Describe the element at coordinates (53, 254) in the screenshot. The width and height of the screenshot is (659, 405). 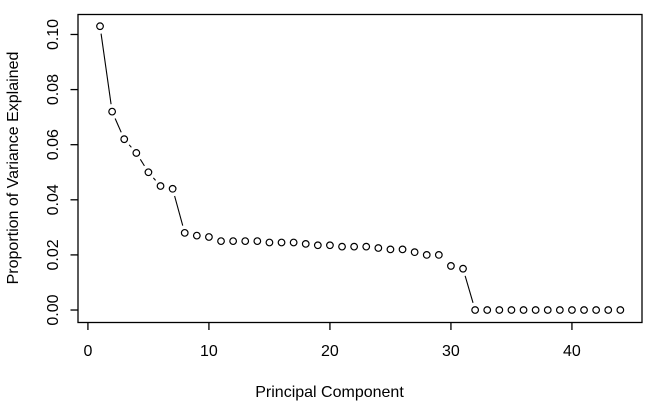
I see `y-tick-label: 0.02` at that location.